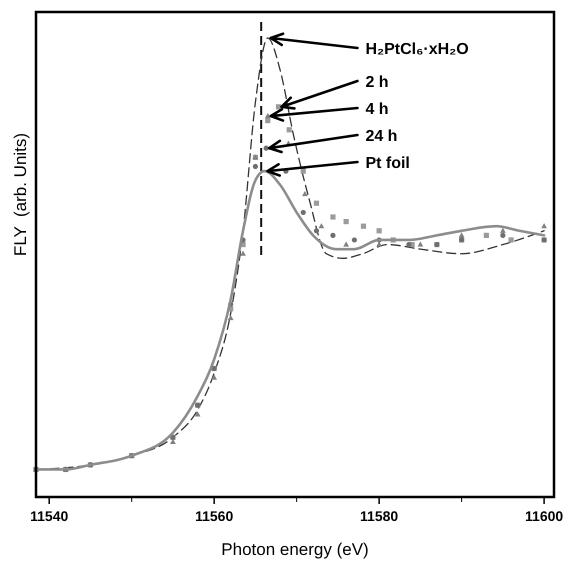 The height and width of the screenshot is (571, 574). I want to click on y-axis-title: FLY (arb. Units), so click(20, 194).